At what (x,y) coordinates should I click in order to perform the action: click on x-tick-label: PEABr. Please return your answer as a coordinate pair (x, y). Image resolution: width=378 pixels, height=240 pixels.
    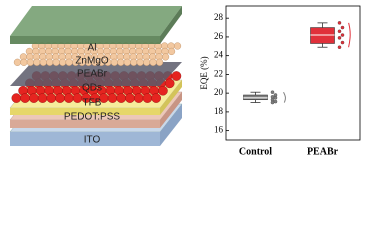
    Looking at the image, I should click on (323, 151).